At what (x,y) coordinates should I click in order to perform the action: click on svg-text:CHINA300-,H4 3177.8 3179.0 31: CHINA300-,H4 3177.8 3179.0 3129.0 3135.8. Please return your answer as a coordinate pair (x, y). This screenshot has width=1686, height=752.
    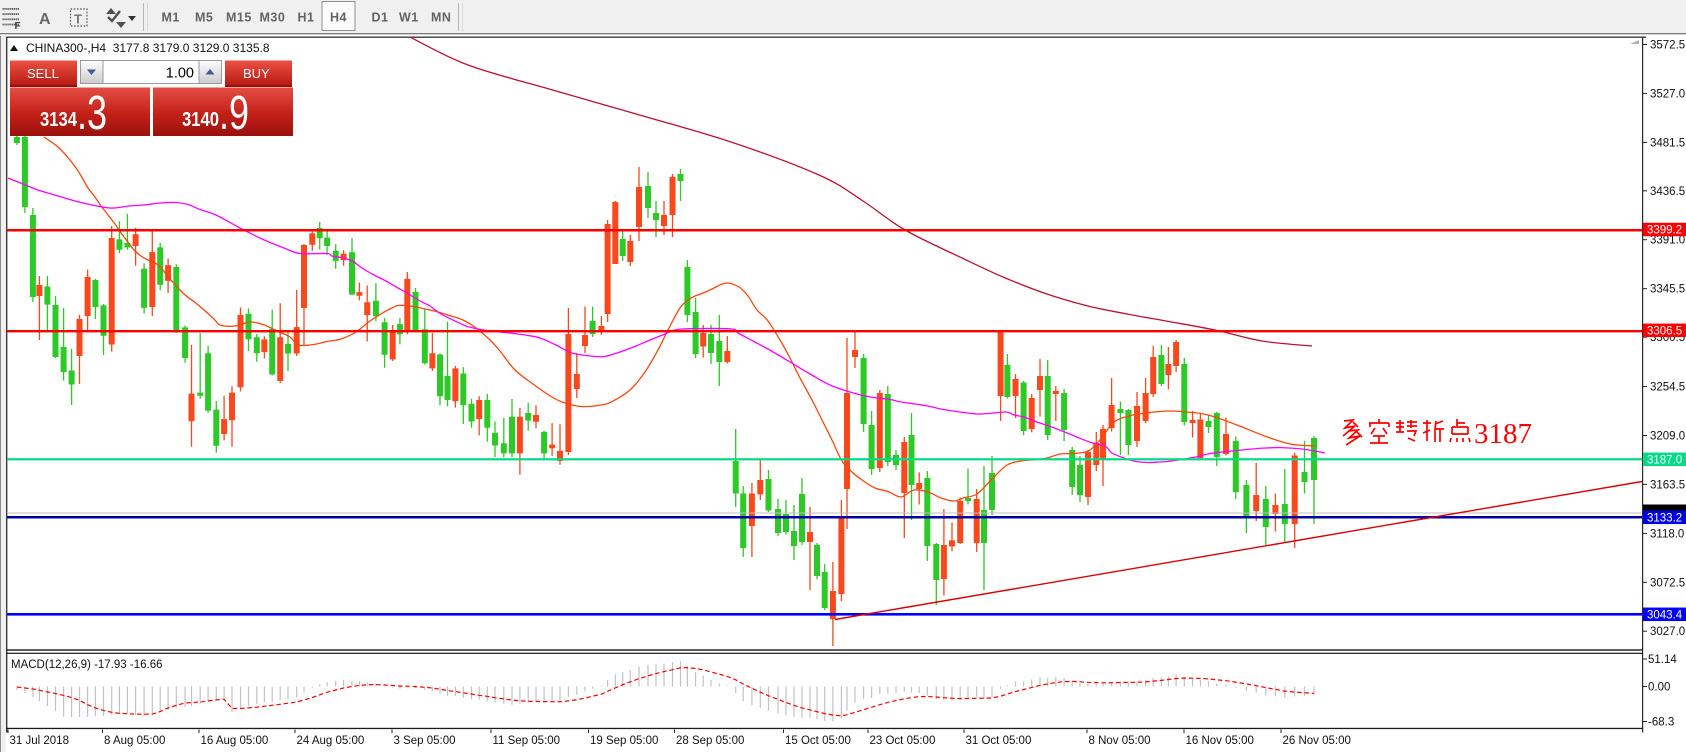
    Looking at the image, I should click on (148, 48).